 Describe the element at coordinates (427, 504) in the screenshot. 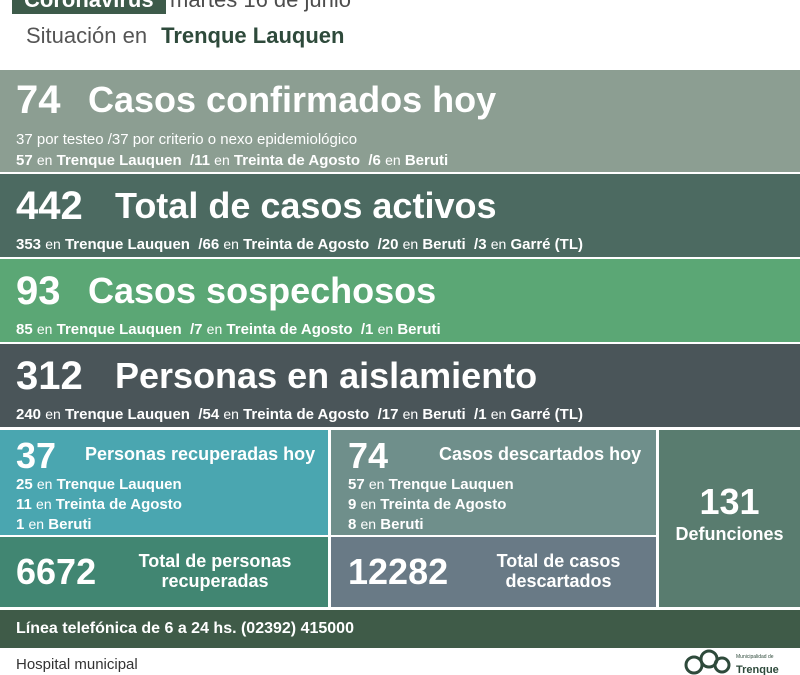

I see `discarded-row: 9 en Treinta de Agosto` at that location.